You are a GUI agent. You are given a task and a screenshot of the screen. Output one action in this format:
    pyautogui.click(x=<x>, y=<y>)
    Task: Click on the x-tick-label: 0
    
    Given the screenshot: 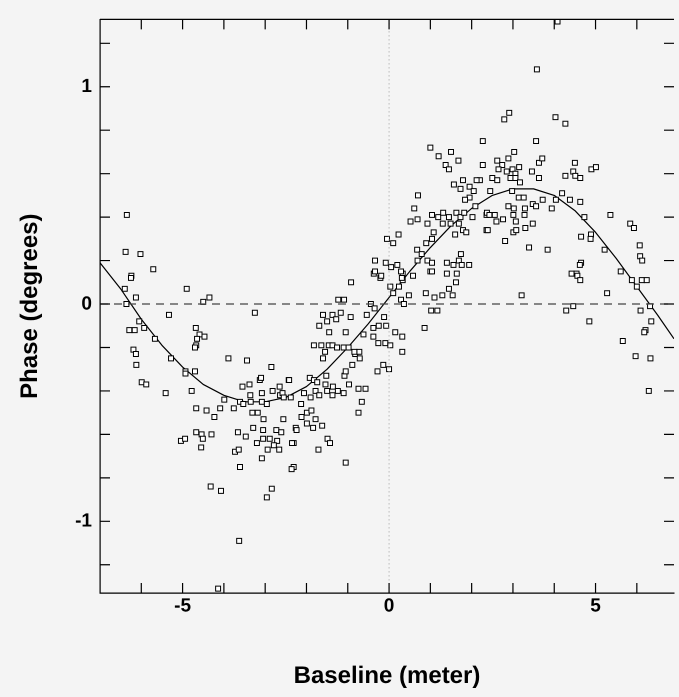 What is the action you would take?
    pyautogui.click(x=389, y=606)
    